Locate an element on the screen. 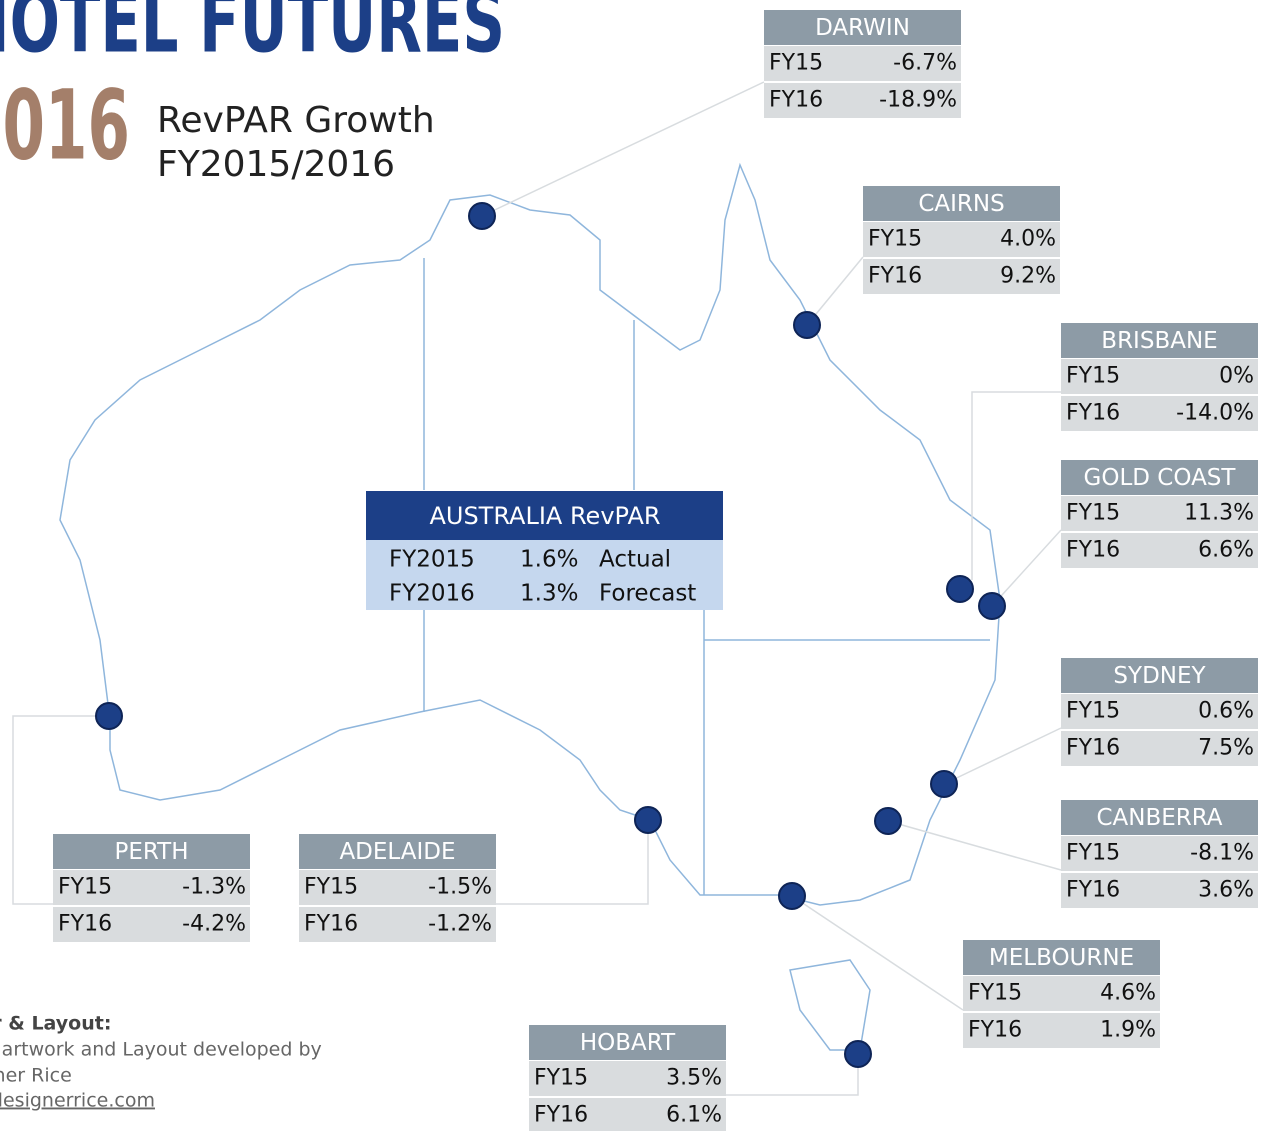  credits-link: www.designerrice.com is located at coordinates (77, 1101).